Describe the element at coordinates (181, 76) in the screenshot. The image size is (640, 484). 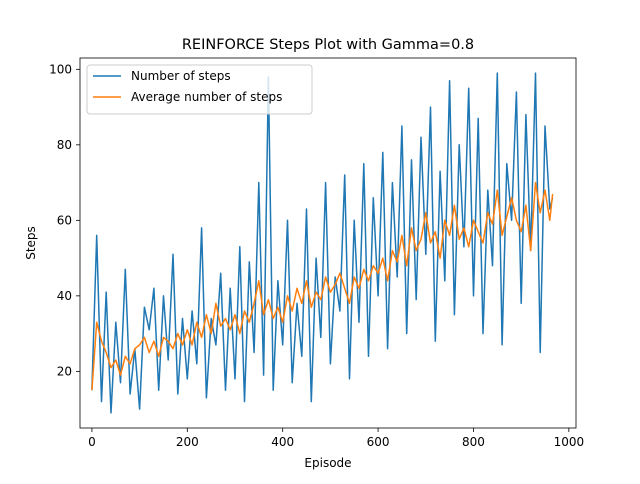
I see `legend-label-number-of-steps: Number of steps` at that location.